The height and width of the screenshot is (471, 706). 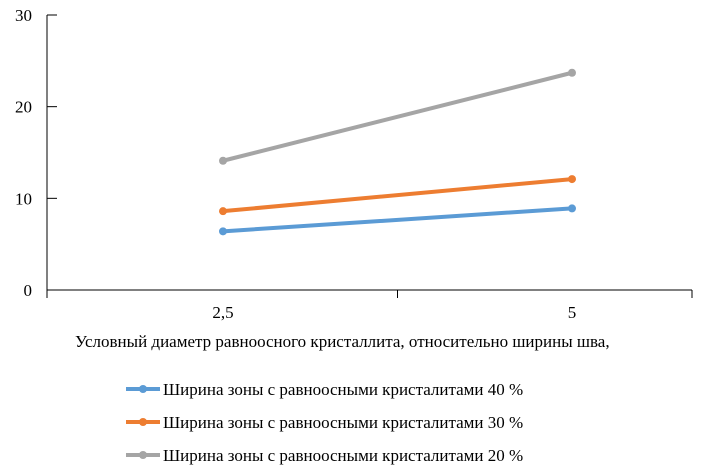 I want to click on y-tick-label: 20, so click(x=23, y=107).